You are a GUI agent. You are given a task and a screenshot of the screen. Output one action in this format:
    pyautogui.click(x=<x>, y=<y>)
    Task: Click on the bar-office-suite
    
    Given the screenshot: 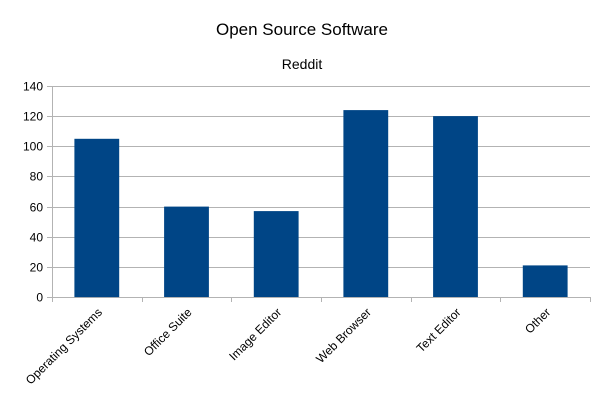 What is the action you would take?
    pyautogui.click(x=186, y=251)
    